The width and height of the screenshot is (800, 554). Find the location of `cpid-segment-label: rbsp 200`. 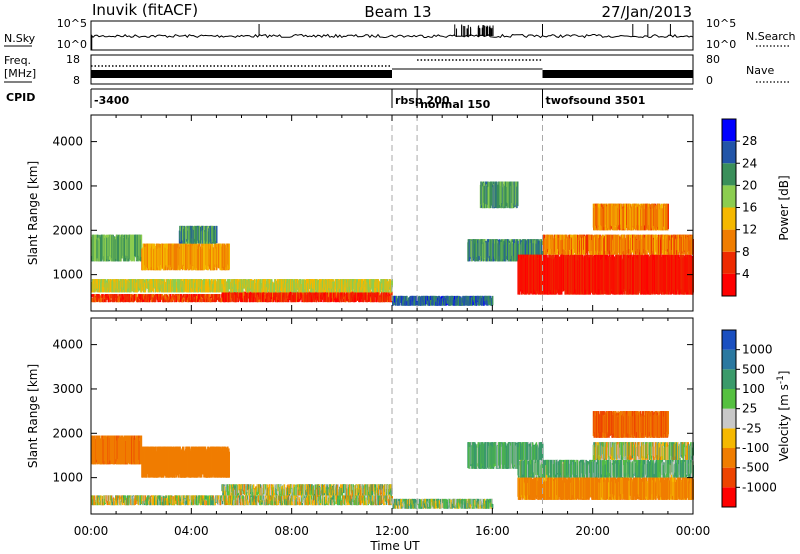

cpid-segment-label: rbsp 200 is located at coordinates (422, 100).